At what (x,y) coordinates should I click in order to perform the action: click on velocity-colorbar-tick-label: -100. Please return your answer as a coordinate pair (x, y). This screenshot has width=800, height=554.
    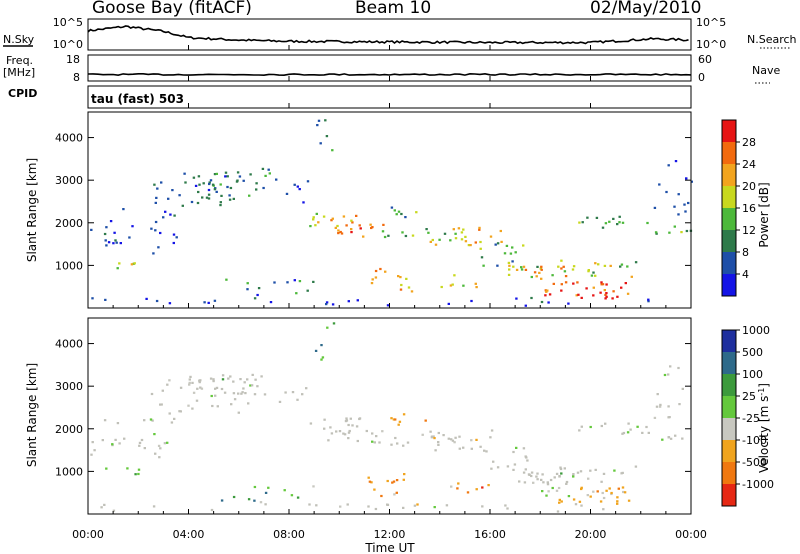
    Looking at the image, I should click on (754, 440).